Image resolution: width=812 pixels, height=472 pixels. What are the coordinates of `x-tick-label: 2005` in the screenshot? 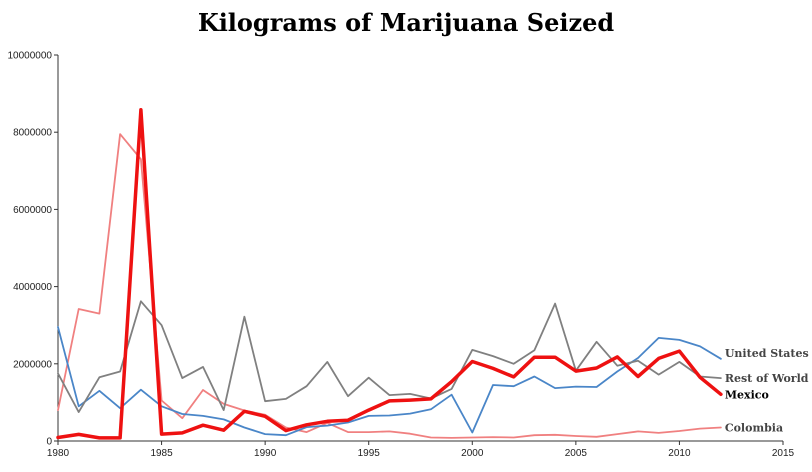 It's located at (576, 453).